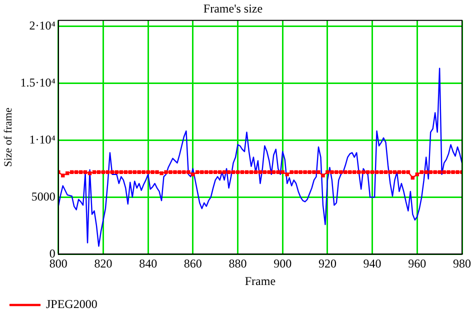 This screenshot has width=474, height=321. Describe the element at coordinates (417, 263) in the screenshot. I see `x-tick-label: 960` at that location.